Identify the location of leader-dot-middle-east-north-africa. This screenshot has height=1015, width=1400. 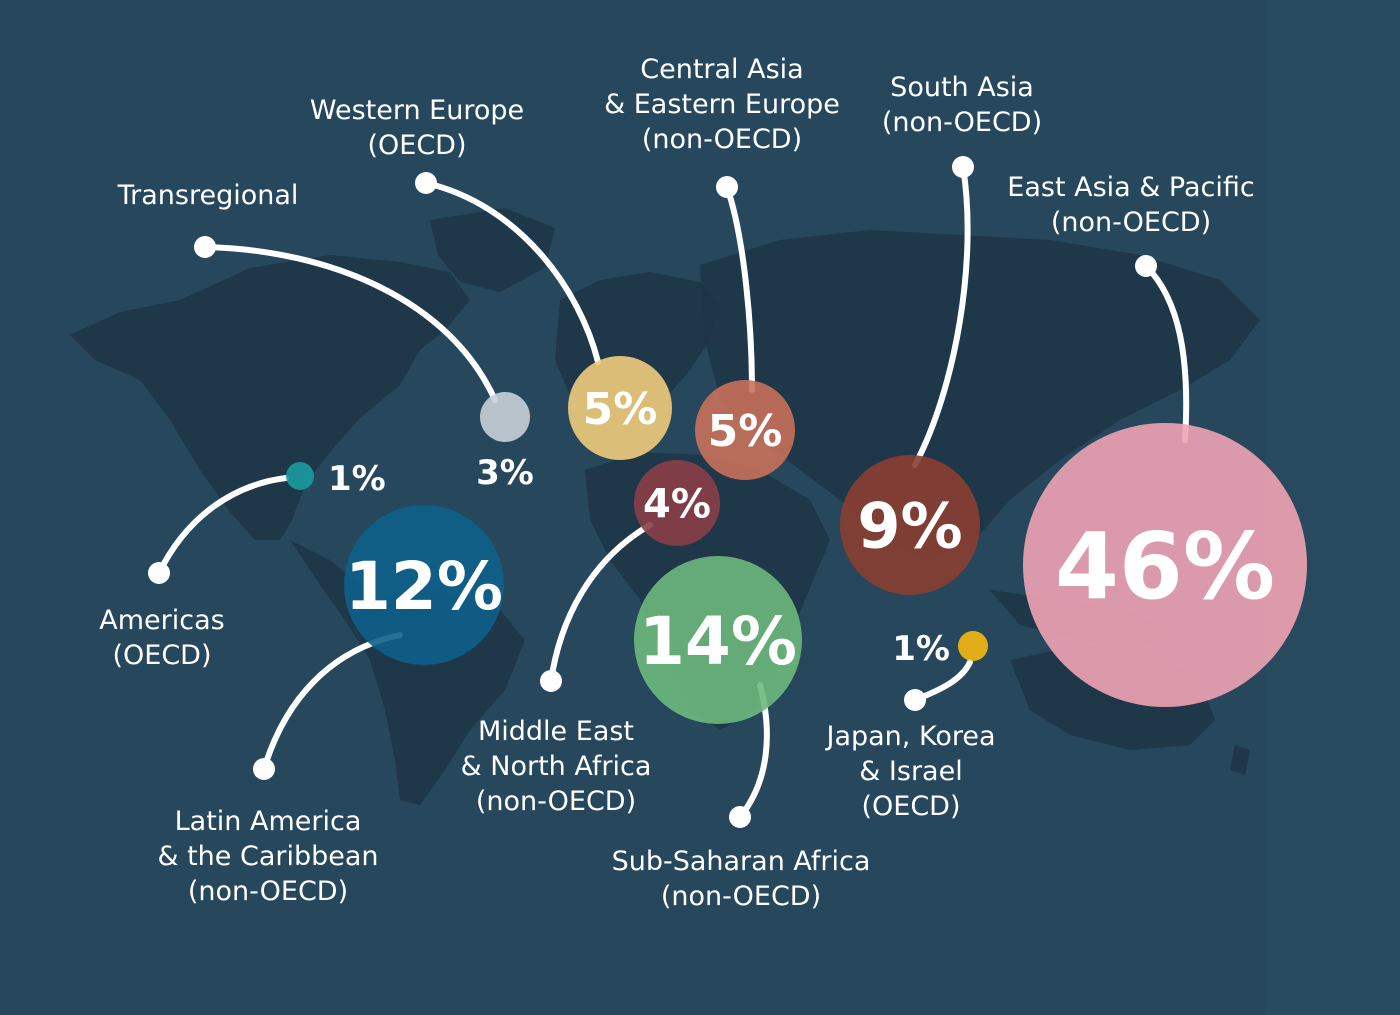
(551, 681).